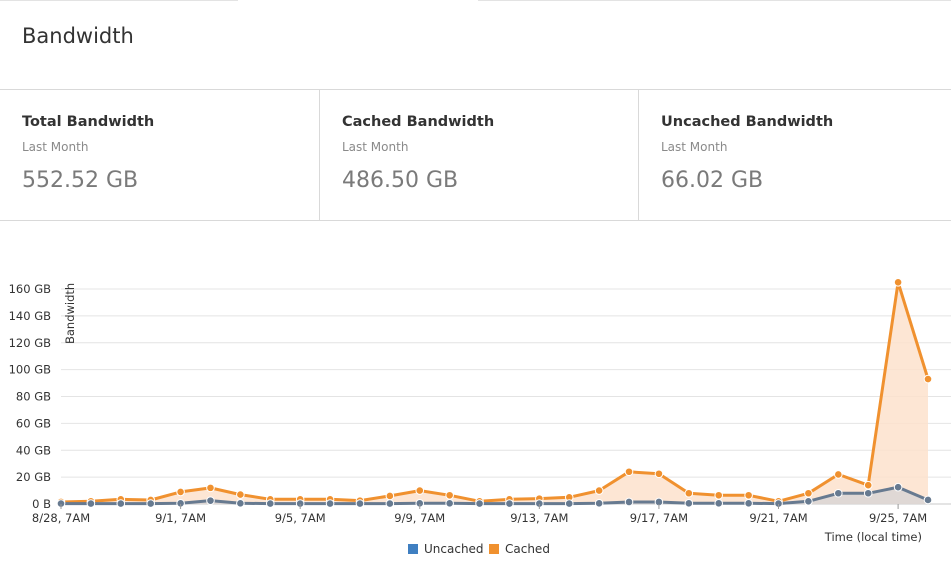  What do you see at coordinates (714, 0) in the screenshot?
I see `tab-bar-border-right` at bounding box center [714, 0].